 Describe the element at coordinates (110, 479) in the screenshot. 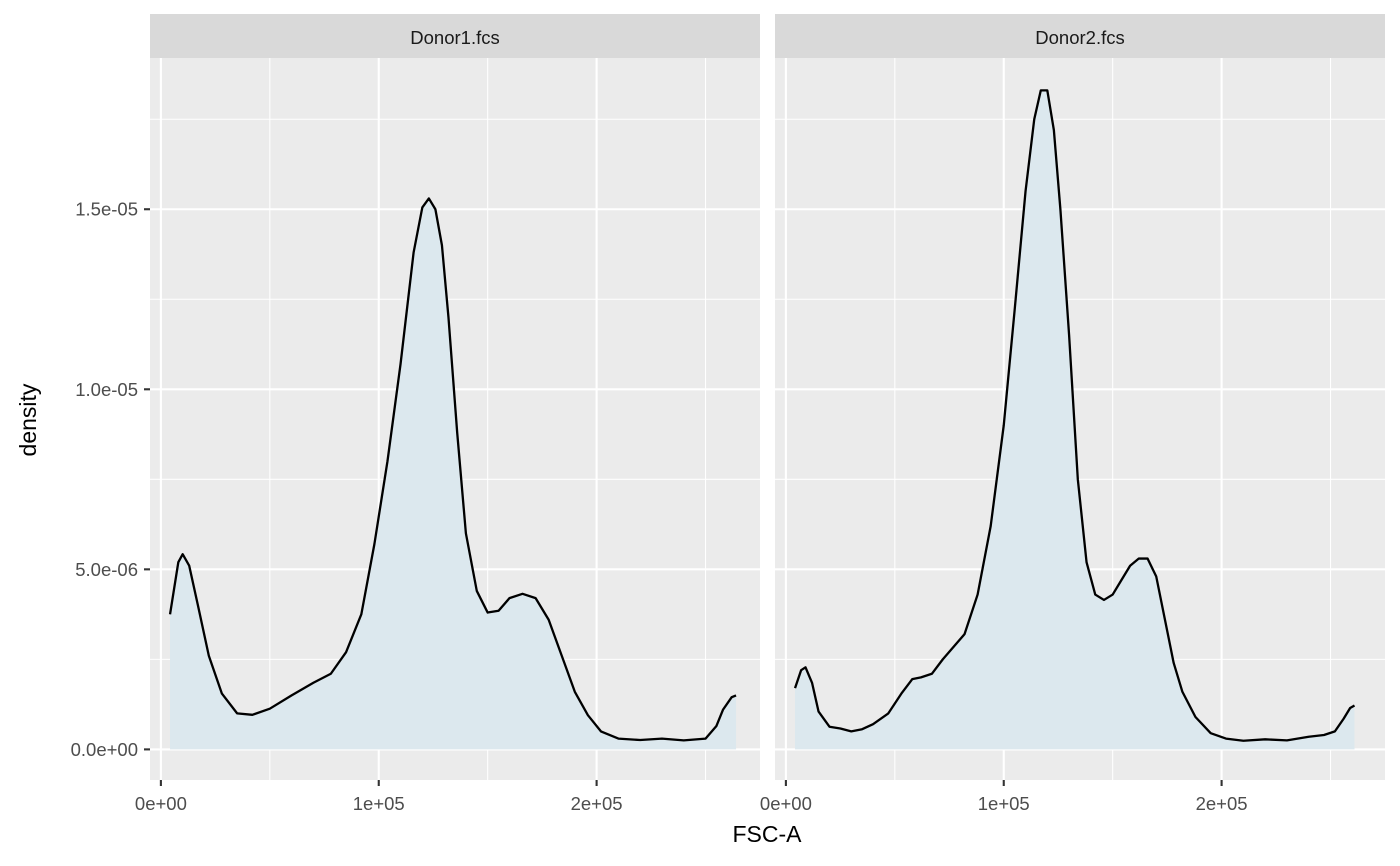

I see `y-axis: 0.0e+00 5.0e-06 1.0e-05 1.5e-05` at that location.